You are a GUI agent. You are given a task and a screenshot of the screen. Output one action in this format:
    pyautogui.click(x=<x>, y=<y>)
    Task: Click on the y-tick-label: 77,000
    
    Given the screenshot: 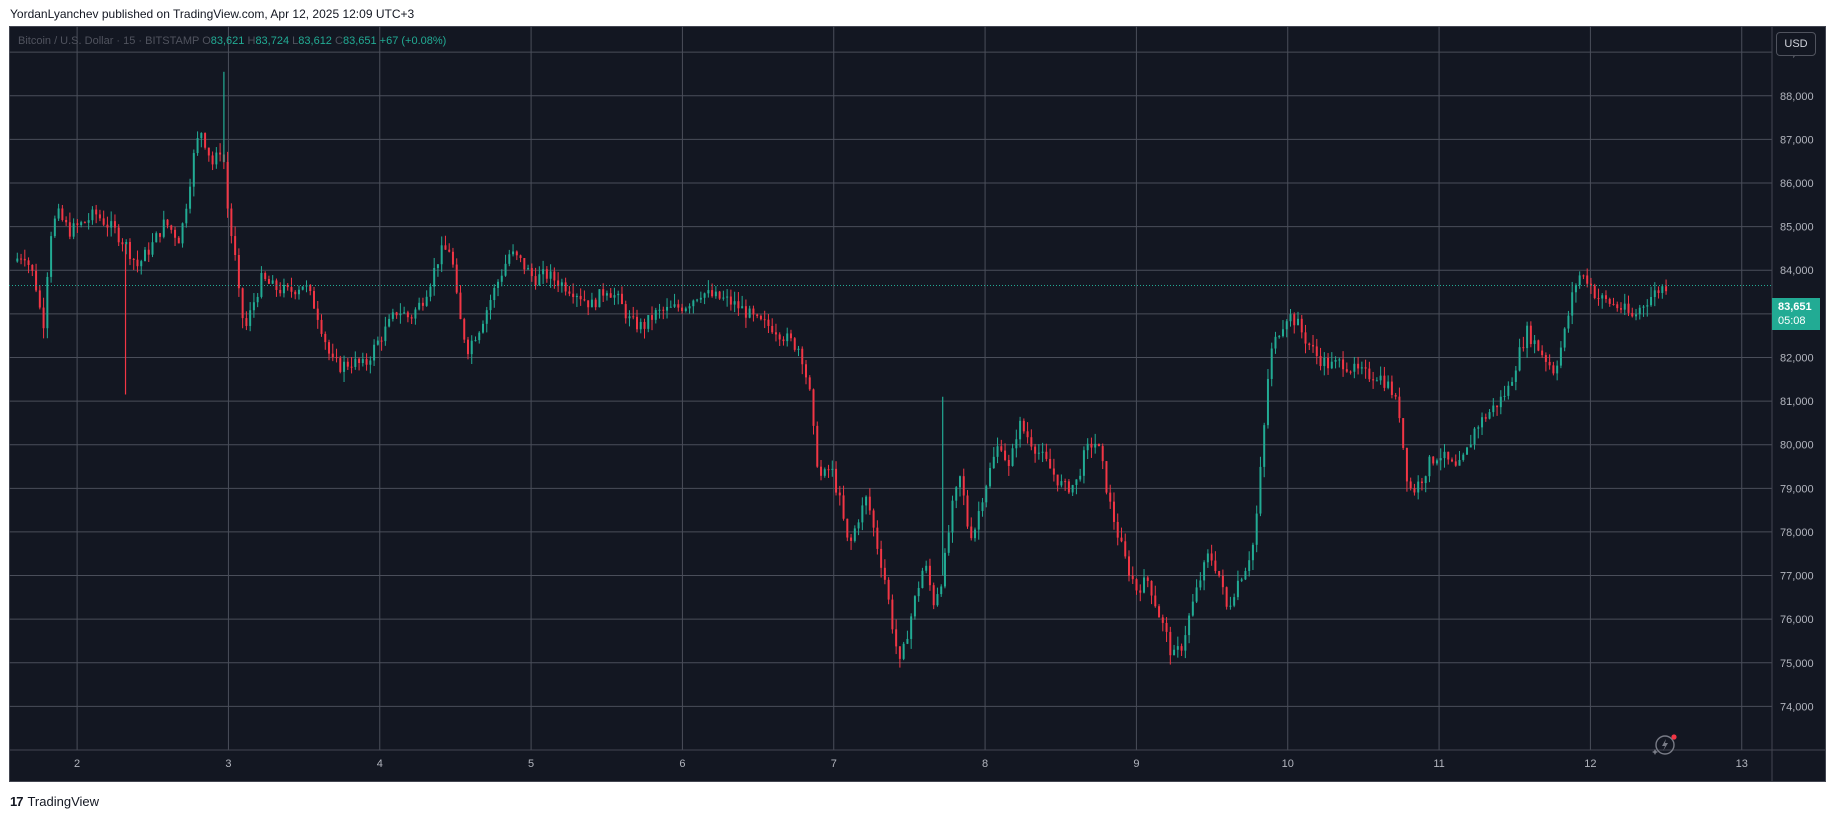 What is the action you would take?
    pyautogui.click(x=1797, y=577)
    